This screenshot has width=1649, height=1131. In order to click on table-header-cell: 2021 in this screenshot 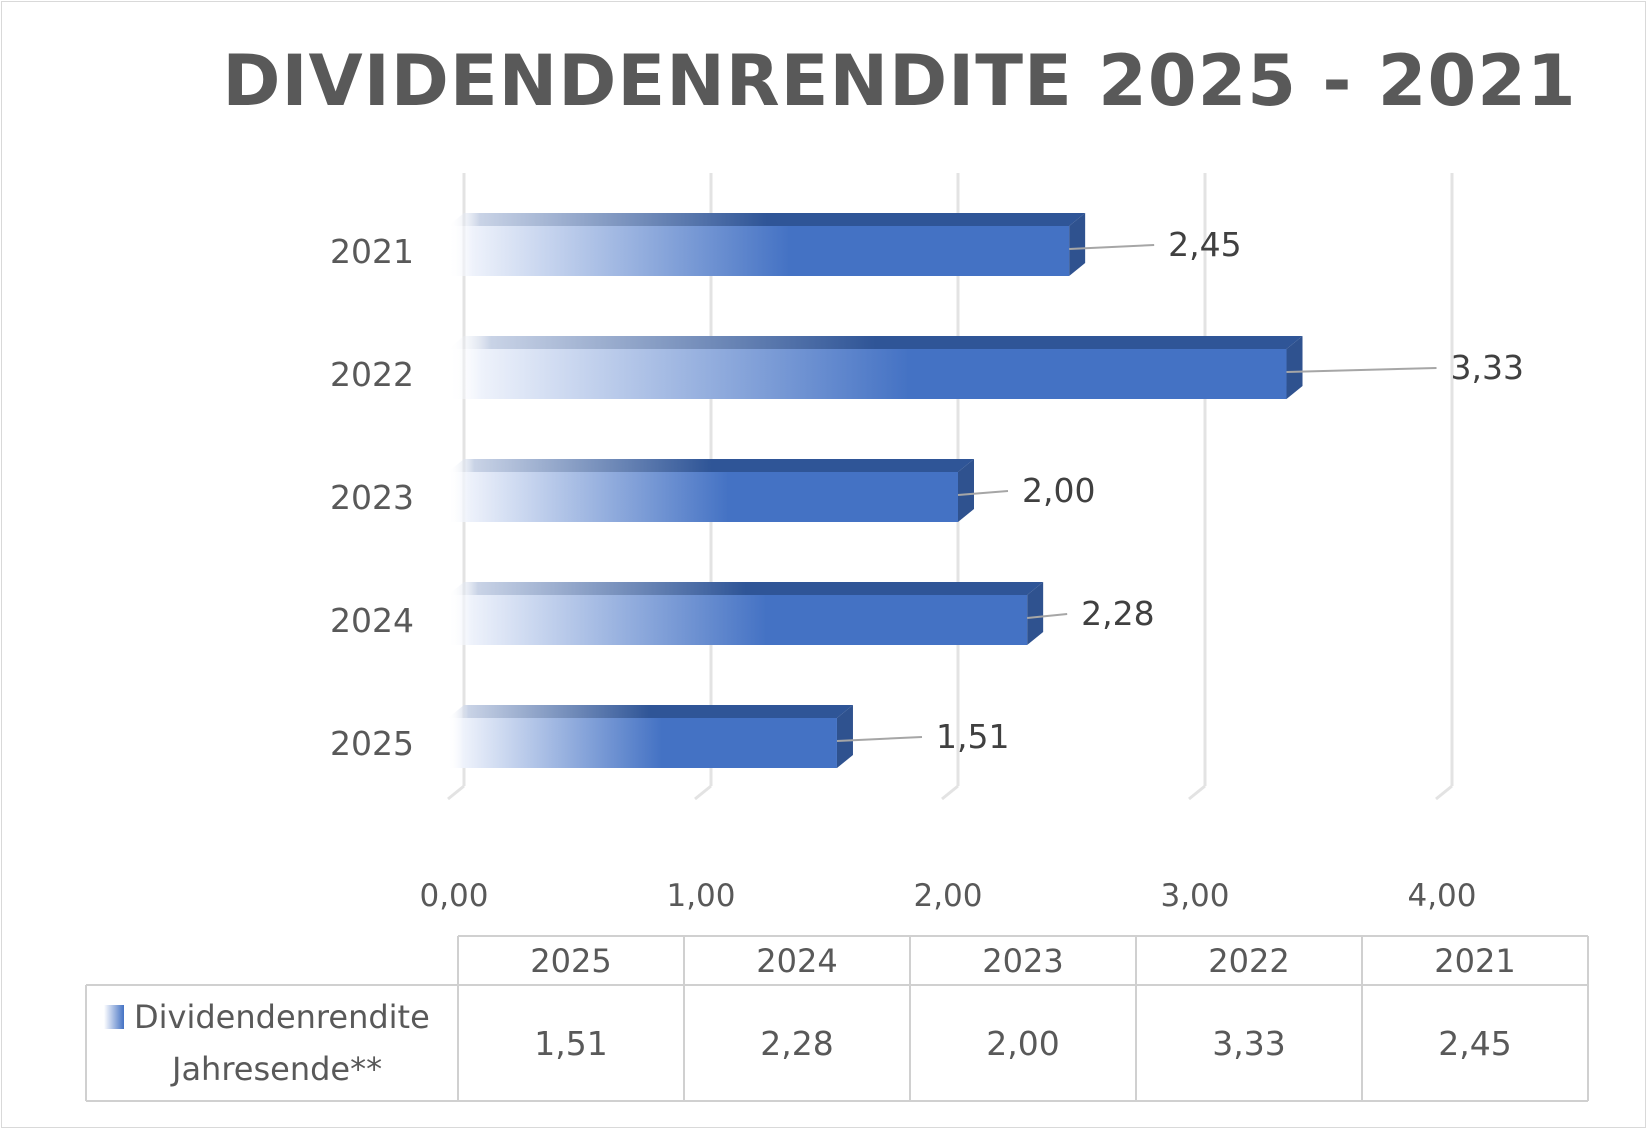, I will do `click(1474, 961)`.